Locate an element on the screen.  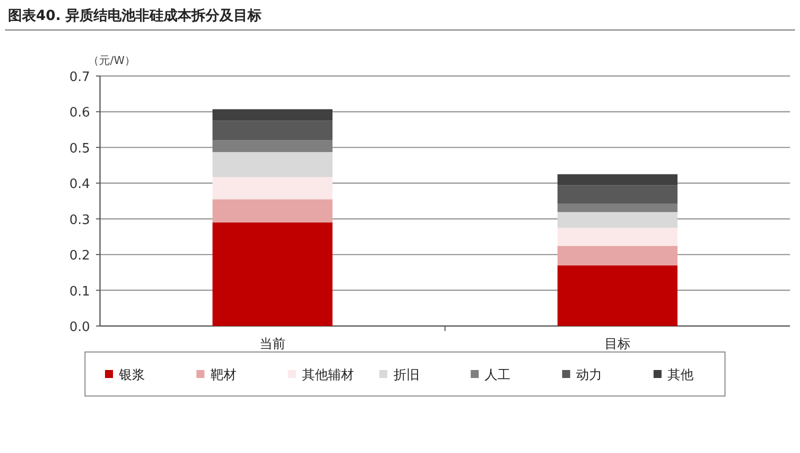
y-tick-label: 0.3 is located at coordinates (79, 220).